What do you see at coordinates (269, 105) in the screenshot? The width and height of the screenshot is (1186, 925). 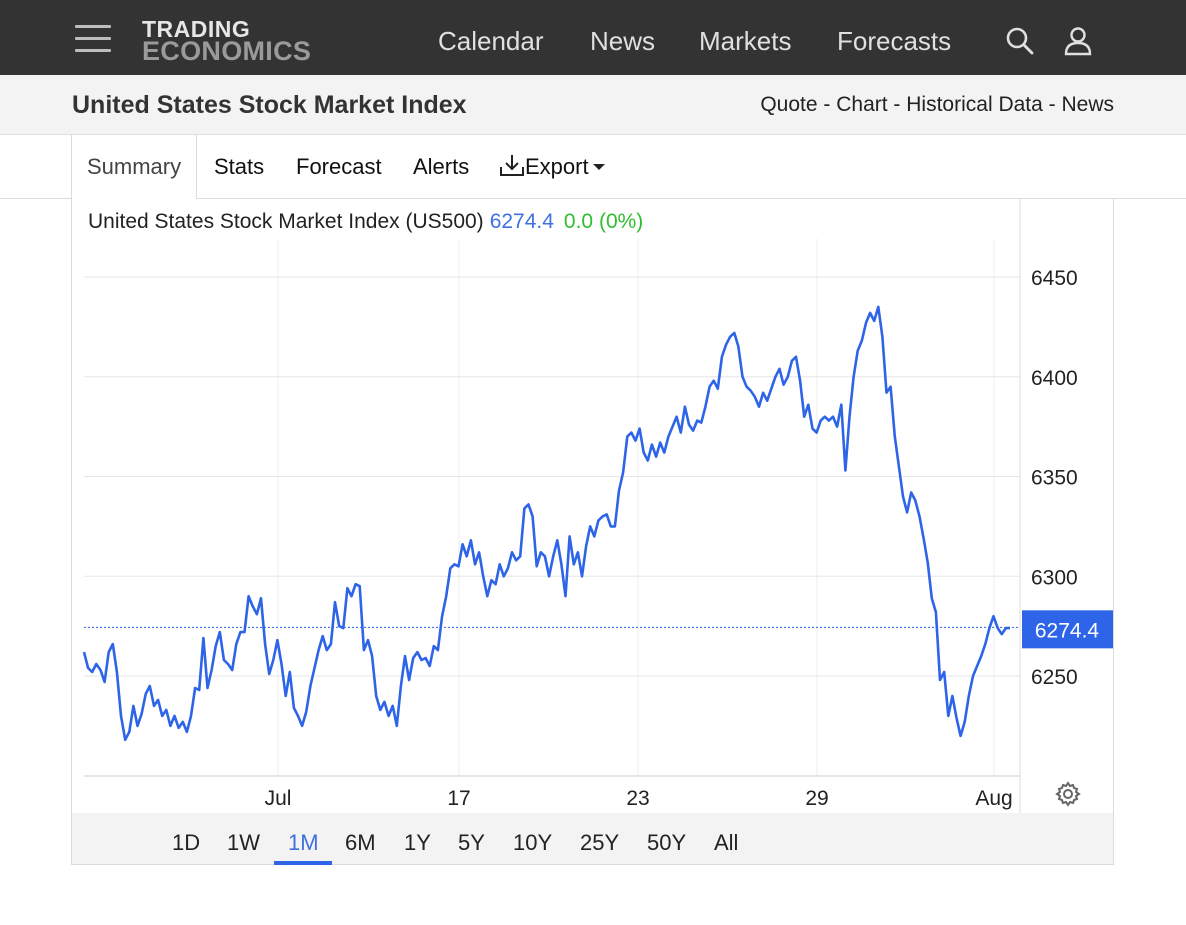 I see `page-title: United States Stock Market Index` at bounding box center [269, 105].